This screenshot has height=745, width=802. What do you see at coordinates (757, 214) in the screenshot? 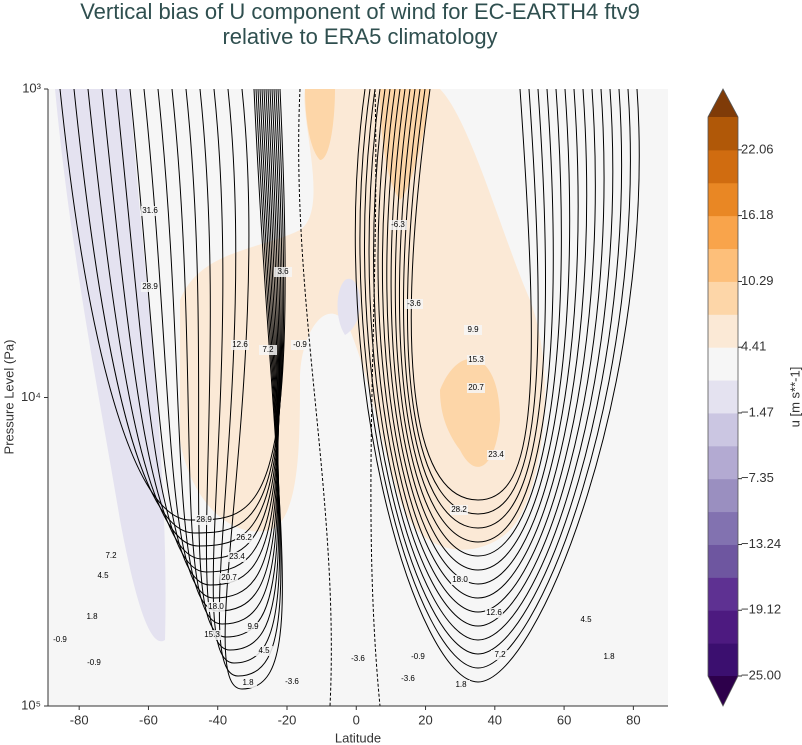
I see `colorbar-tick-label: 16.18` at bounding box center [757, 214].